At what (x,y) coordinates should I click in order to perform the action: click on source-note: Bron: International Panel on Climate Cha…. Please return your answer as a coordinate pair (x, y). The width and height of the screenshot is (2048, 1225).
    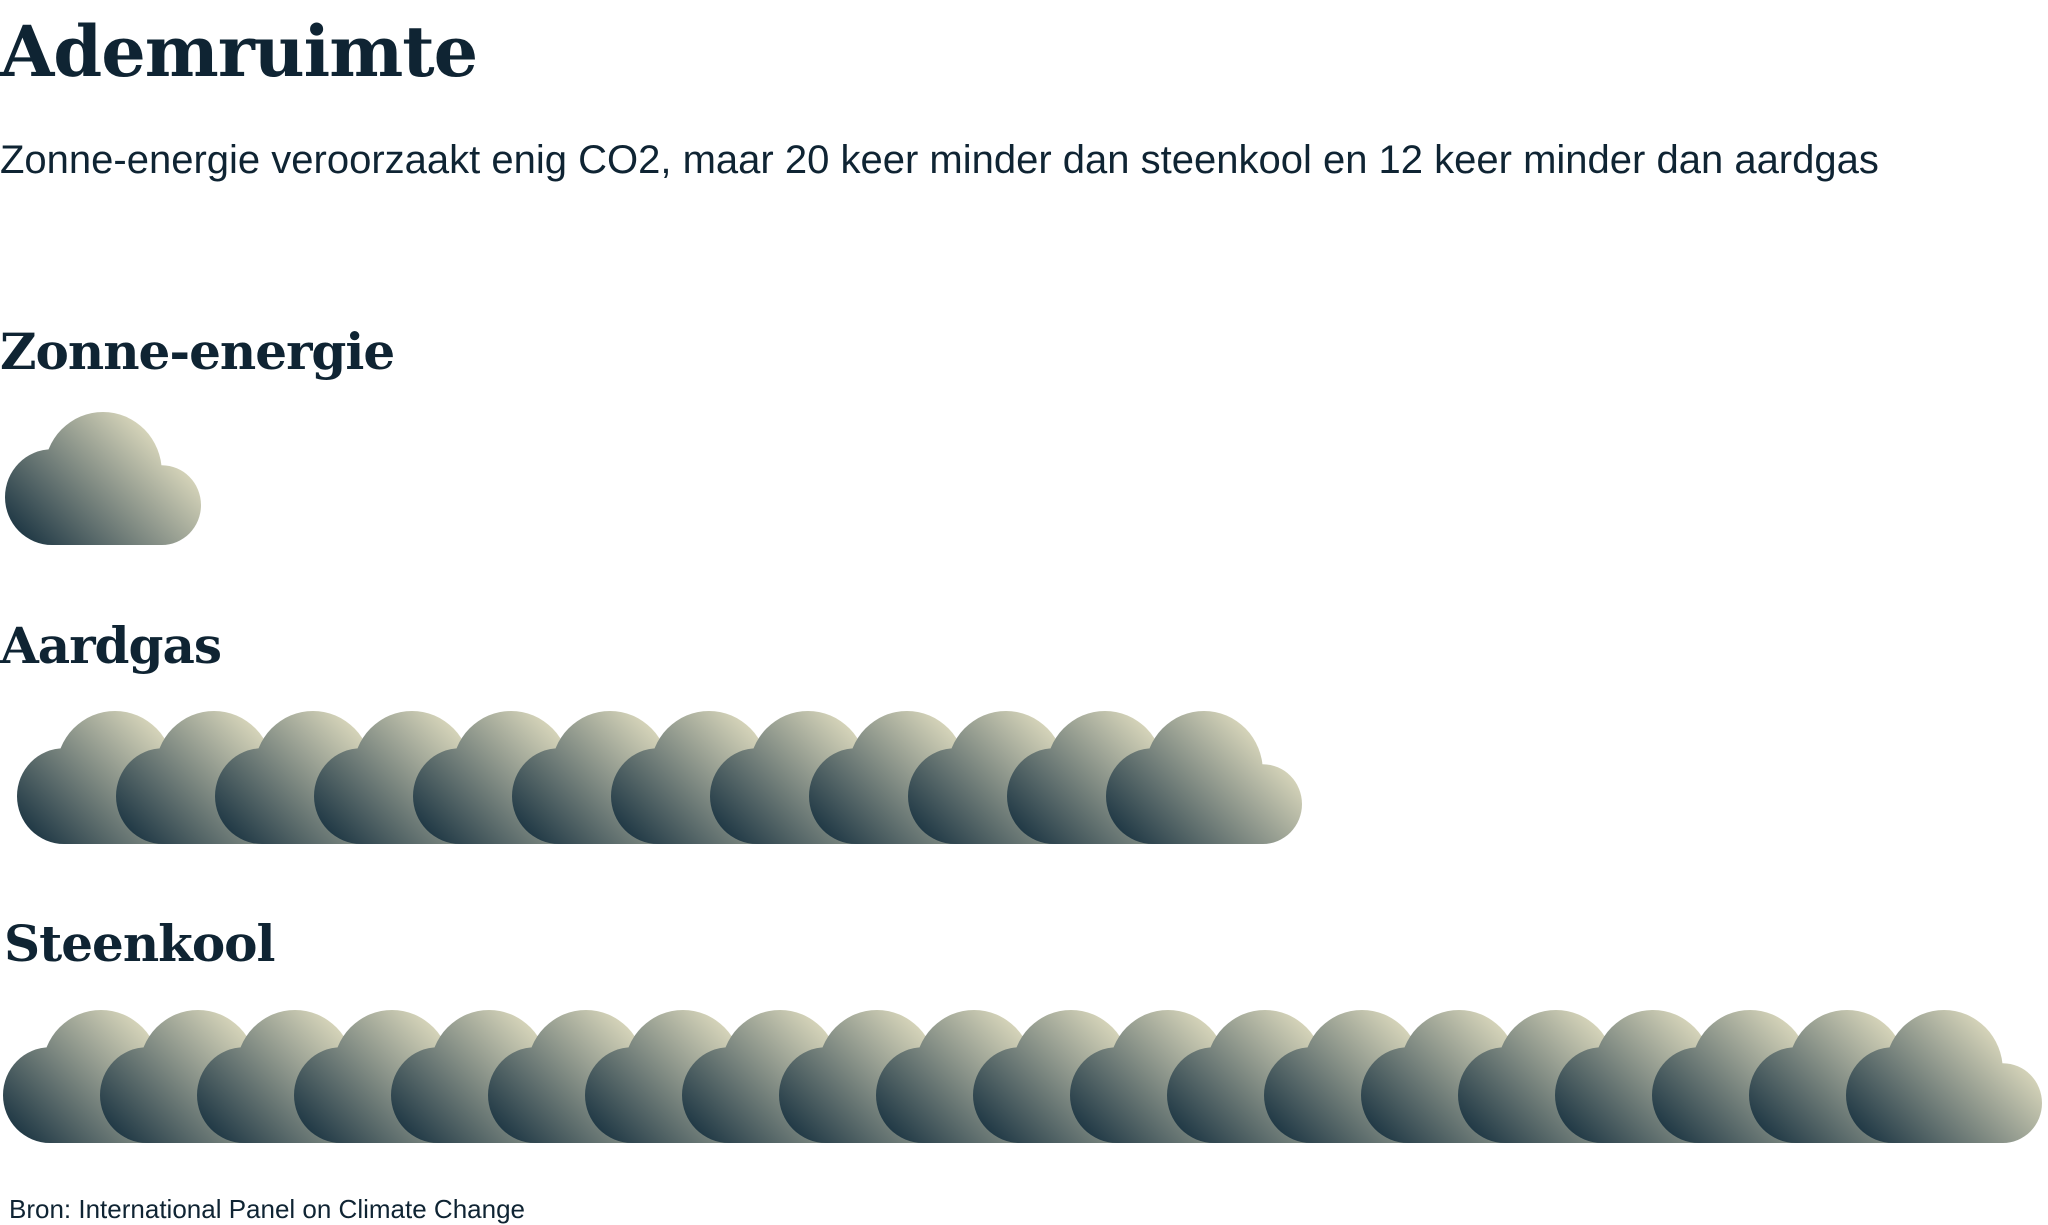
    Looking at the image, I should click on (267, 1209).